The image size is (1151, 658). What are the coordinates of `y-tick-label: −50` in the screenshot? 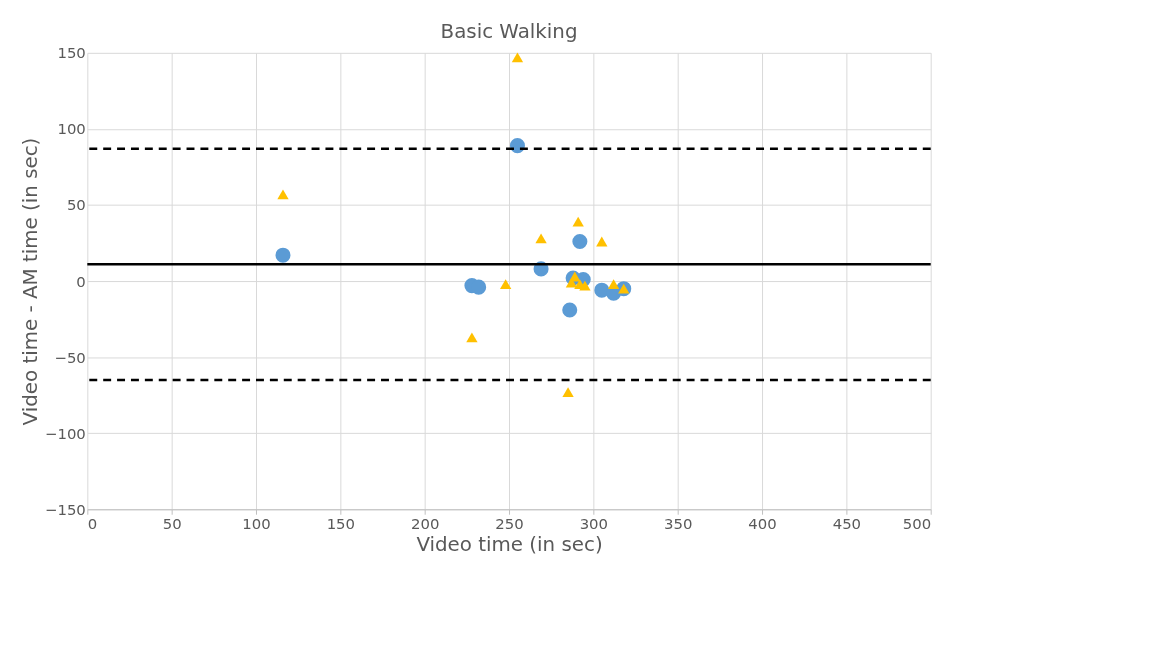 It's located at (70, 357).